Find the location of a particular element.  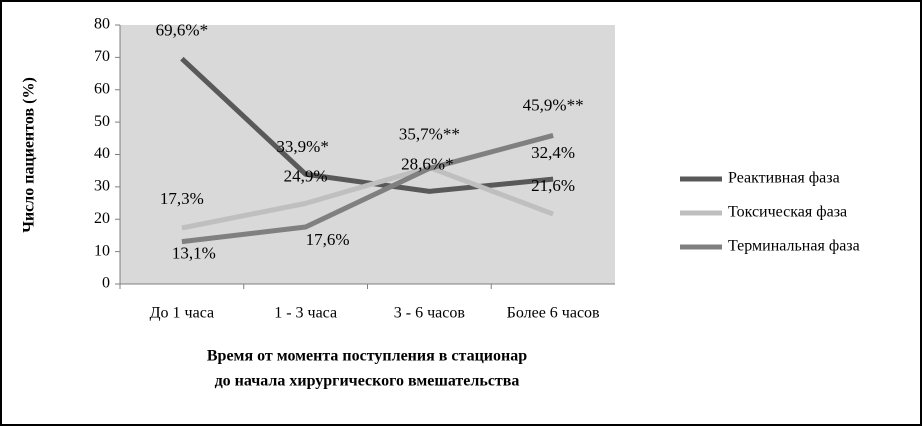

y-tick-label: 10 is located at coordinates (102, 250).